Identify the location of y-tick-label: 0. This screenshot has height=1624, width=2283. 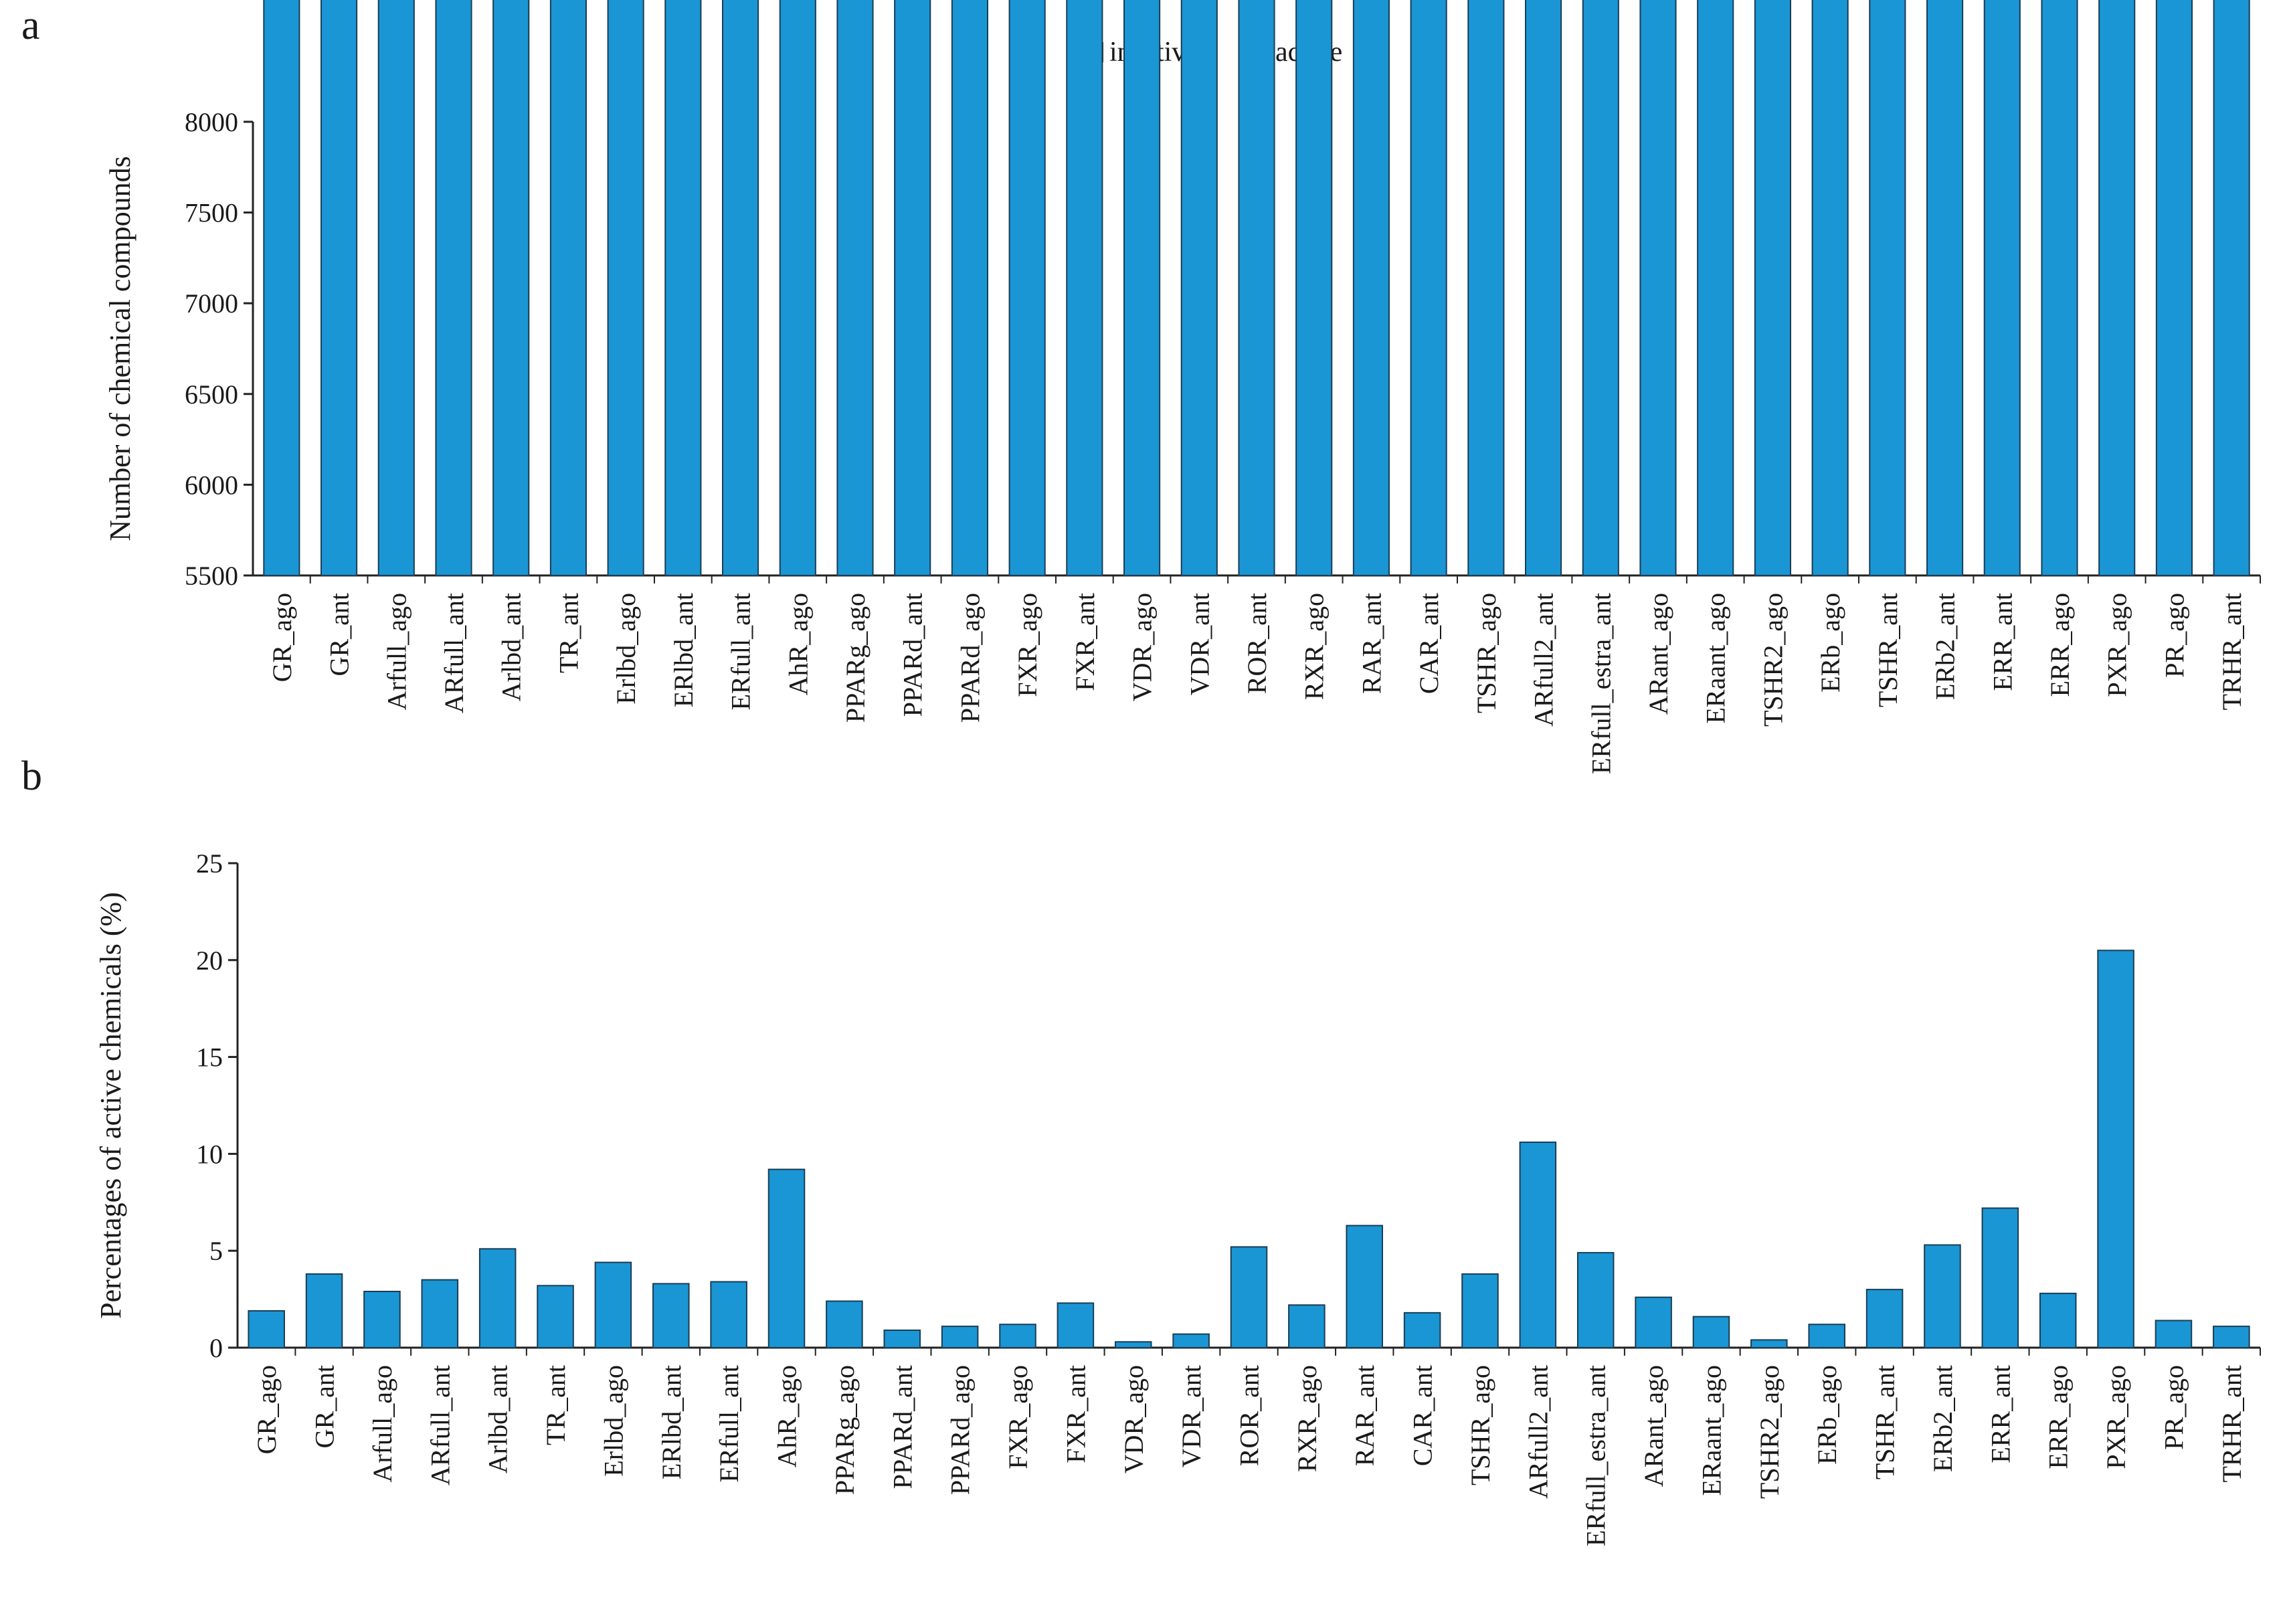
(216, 1348).